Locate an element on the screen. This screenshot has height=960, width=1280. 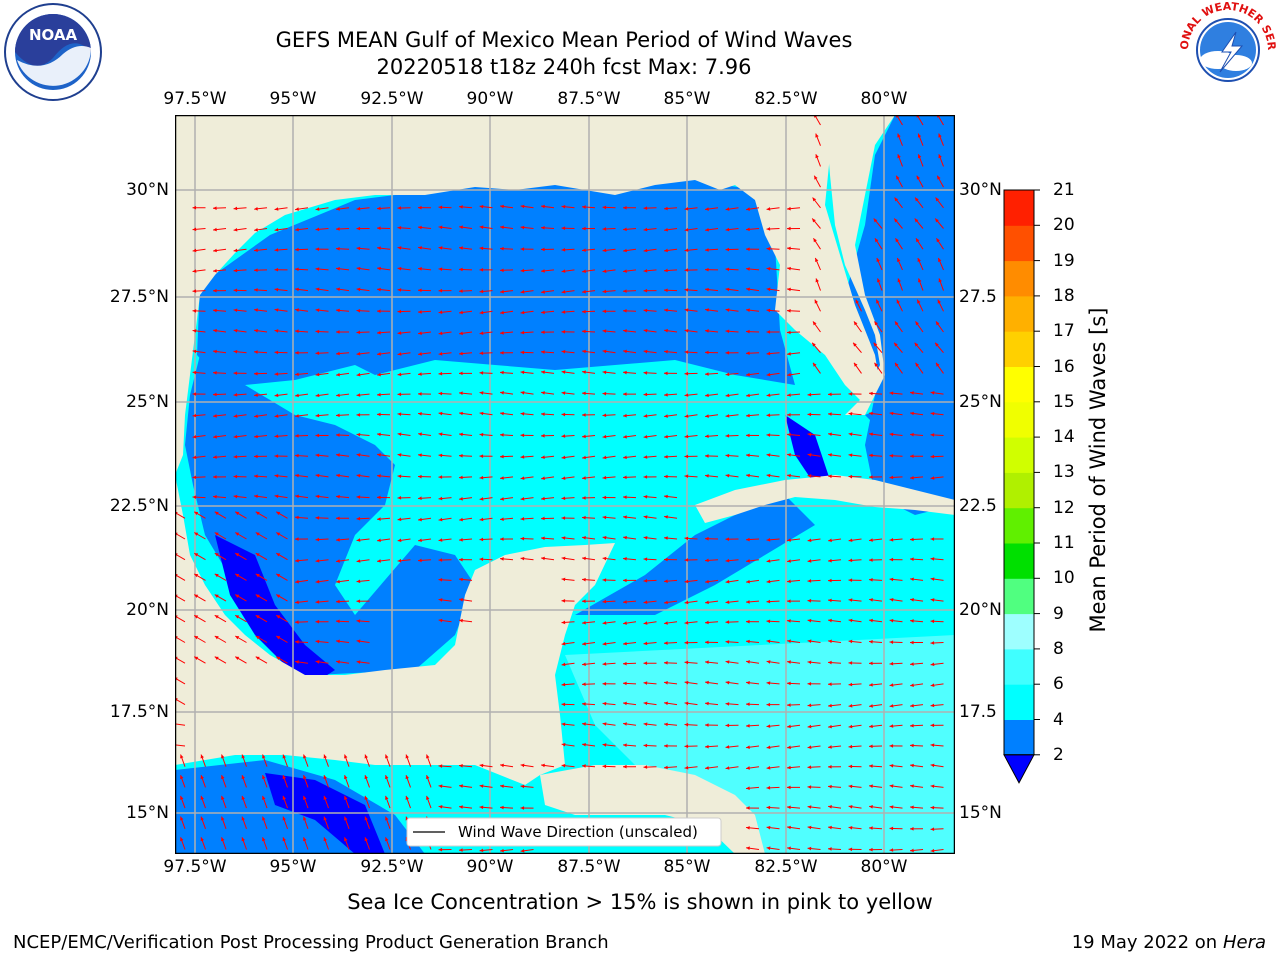
colorbar is located at coordinates (1021, 486).